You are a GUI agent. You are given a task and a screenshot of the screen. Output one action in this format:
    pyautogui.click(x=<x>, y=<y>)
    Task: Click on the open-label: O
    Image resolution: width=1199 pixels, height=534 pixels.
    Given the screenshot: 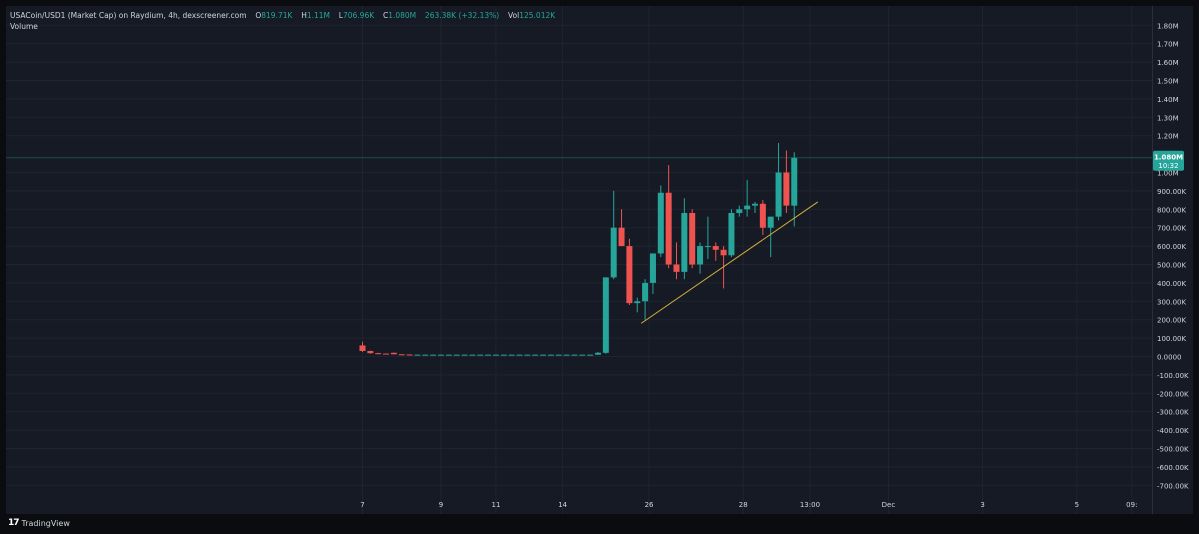 What is the action you would take?
    pyautogui.click(x=258, y=15)
    